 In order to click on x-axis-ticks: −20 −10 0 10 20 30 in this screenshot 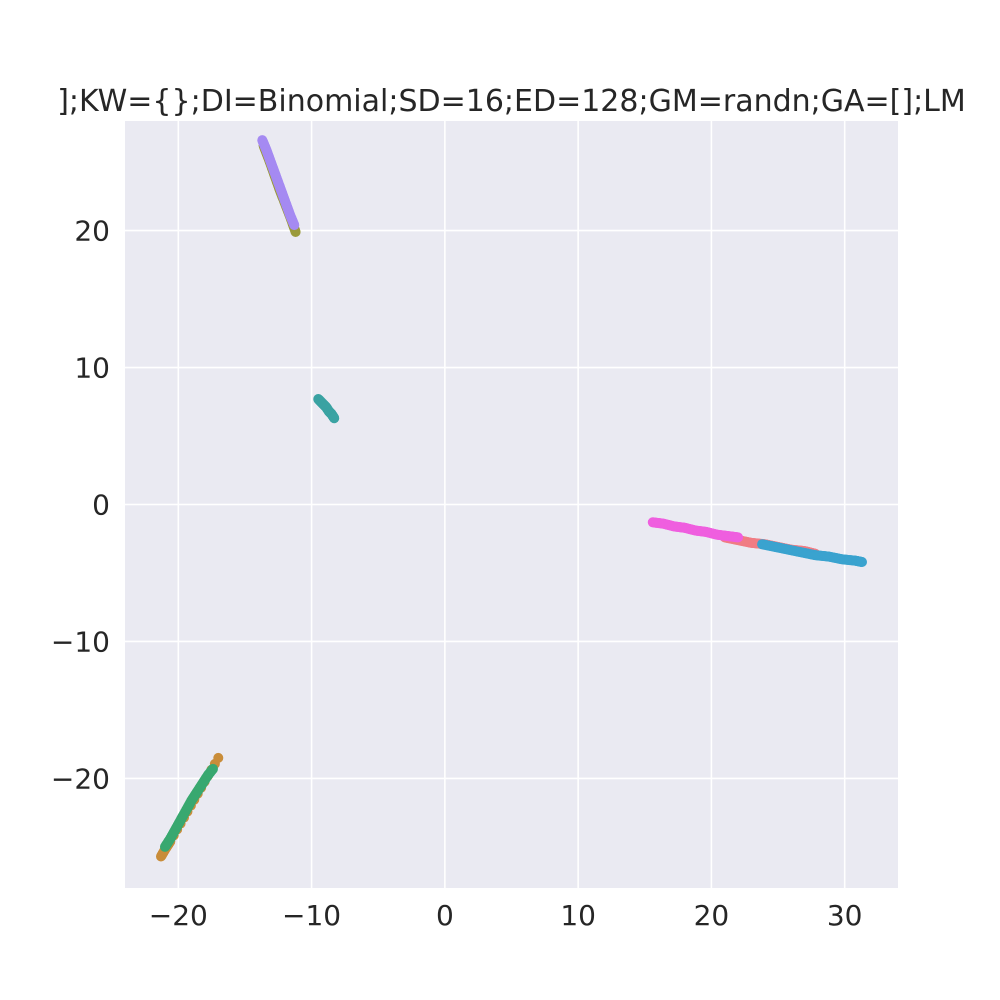, I will do `click(506, 915)`.